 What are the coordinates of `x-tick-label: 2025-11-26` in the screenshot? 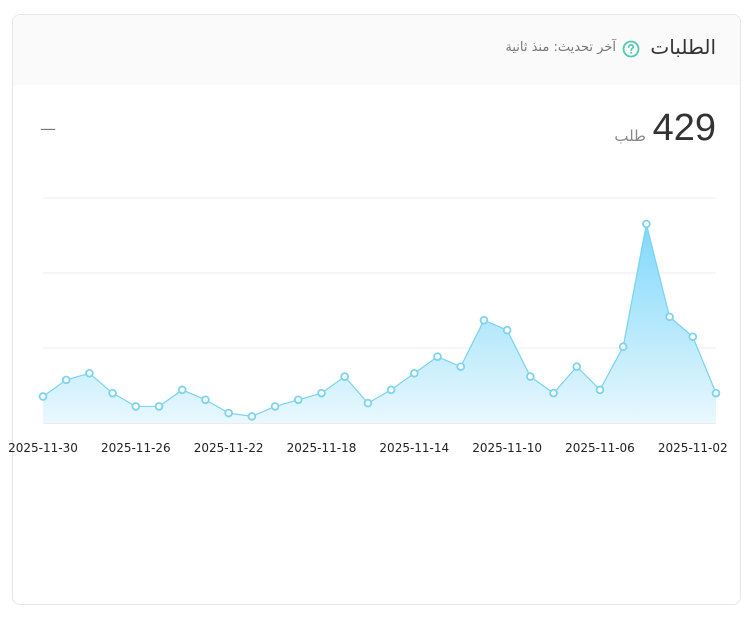 It's located at (136, 448).